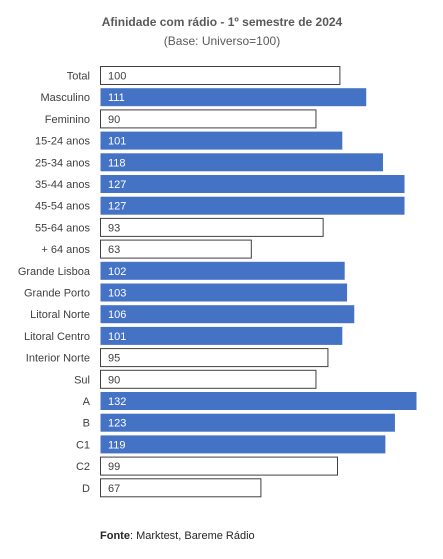  I want to click on value-label-17: 119, so click(117, 445).